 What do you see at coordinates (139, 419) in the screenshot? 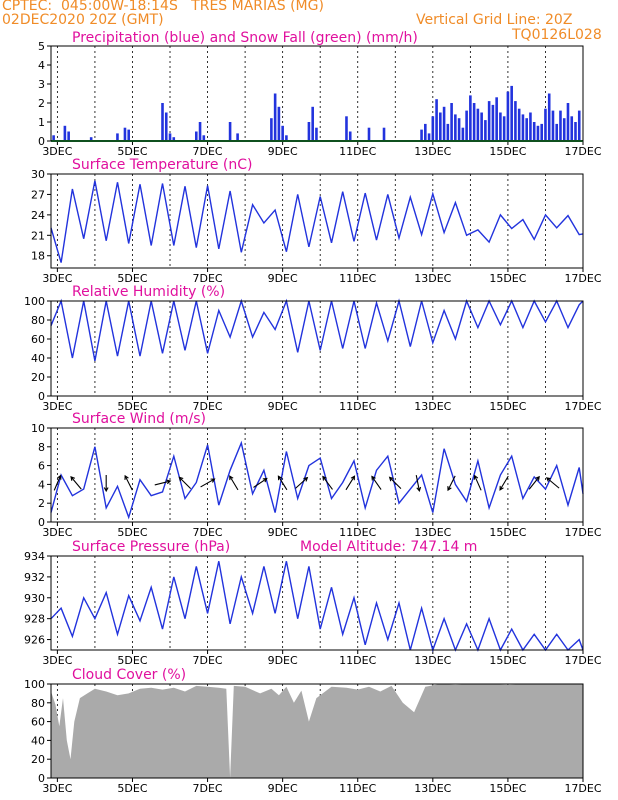
I see `wind-title: Surface Wind (m/s)` at bounding box center [139, 419].